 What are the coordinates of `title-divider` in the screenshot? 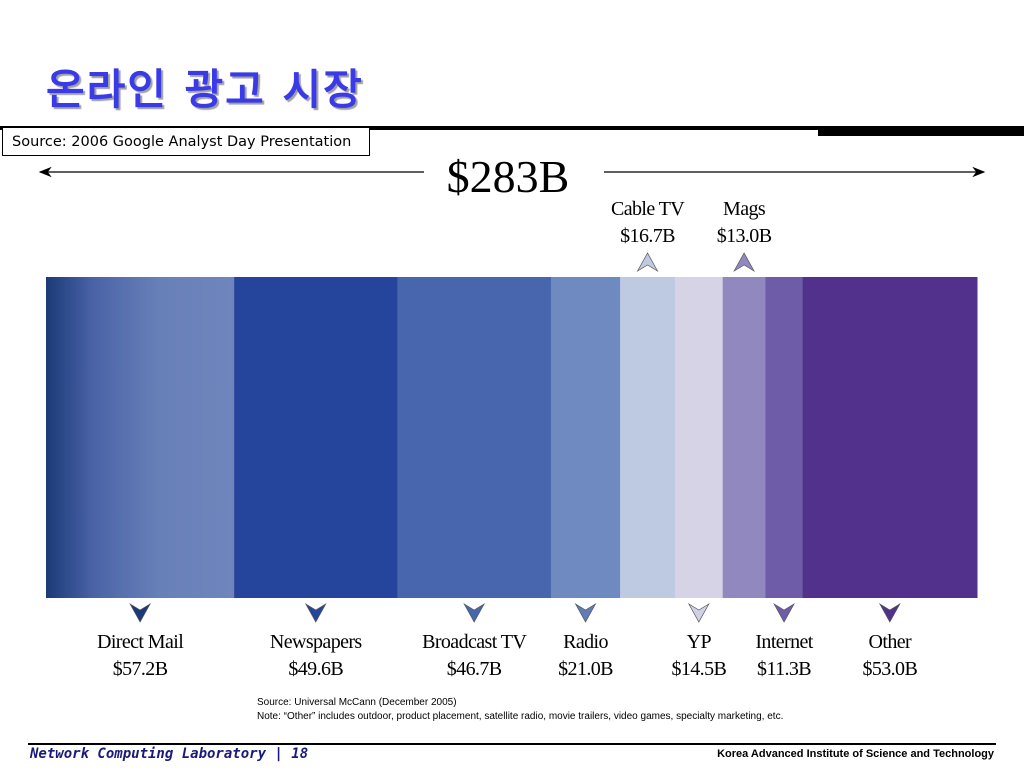 It's located at (512, 128).